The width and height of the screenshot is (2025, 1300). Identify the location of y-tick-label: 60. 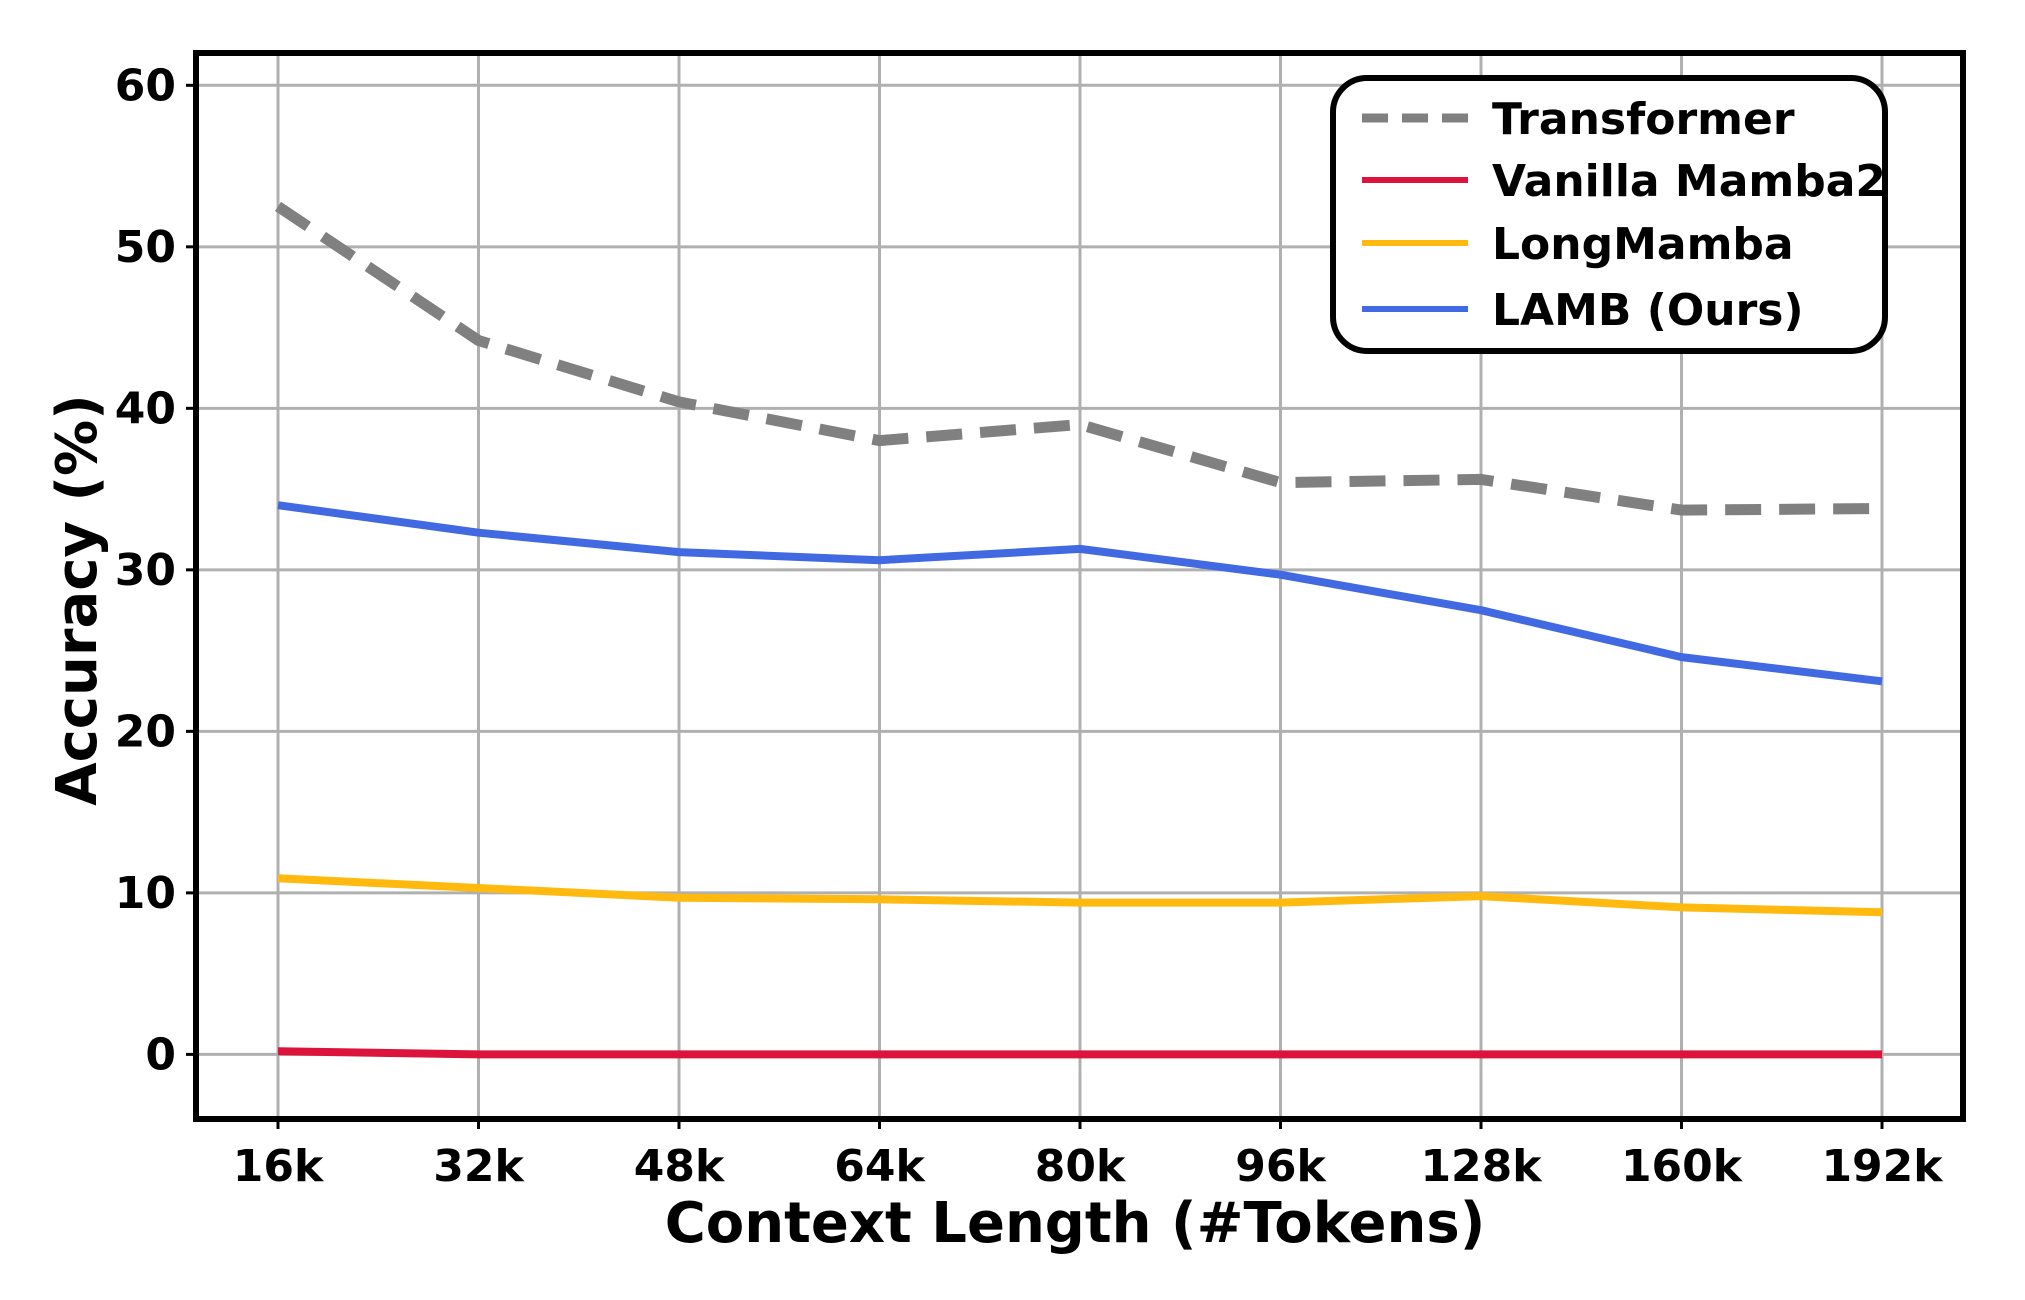
(145, 85).